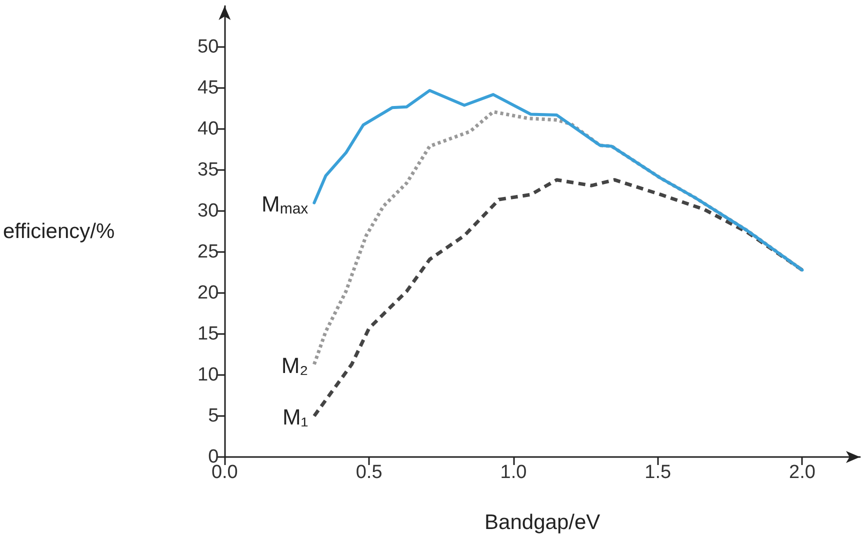 This screenshot has width=866, height=546. Describe the element at coordinates (58, 231) in the screenshot. I see `y-axis-title: efficiency/%` at that location.